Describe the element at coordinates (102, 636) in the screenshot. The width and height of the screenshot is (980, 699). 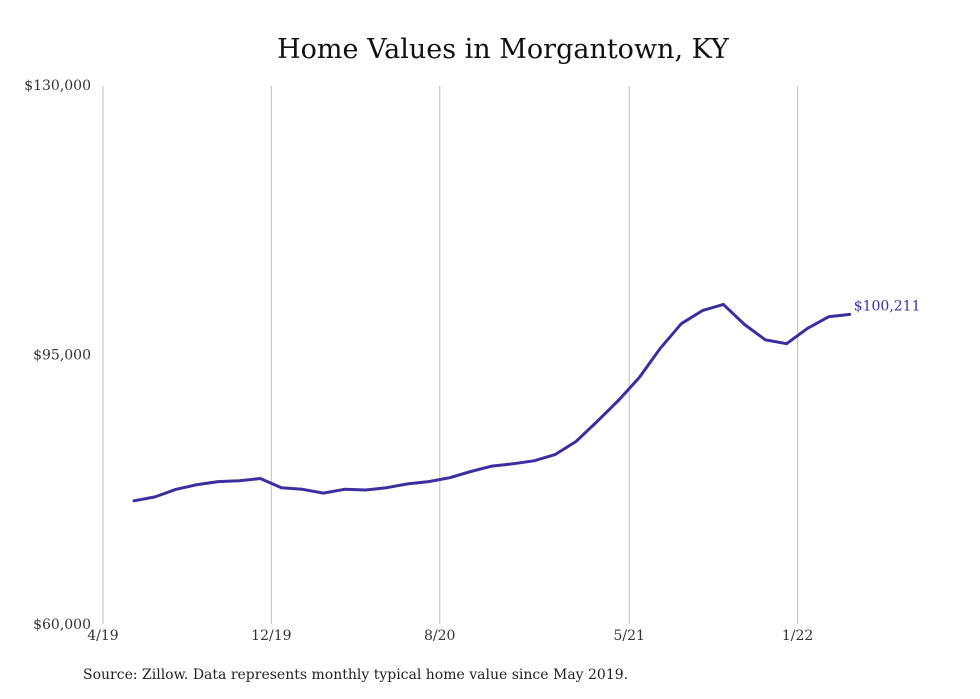
I see `x-tick-label: 4/19` at that location.